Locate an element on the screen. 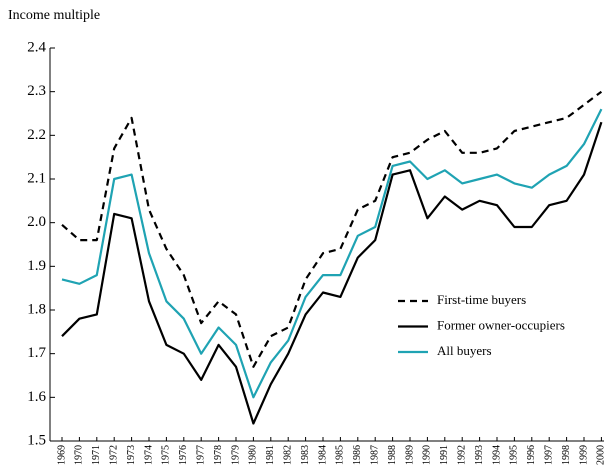  y-tick-label: 2.1 is located at coordinates (36, 178).